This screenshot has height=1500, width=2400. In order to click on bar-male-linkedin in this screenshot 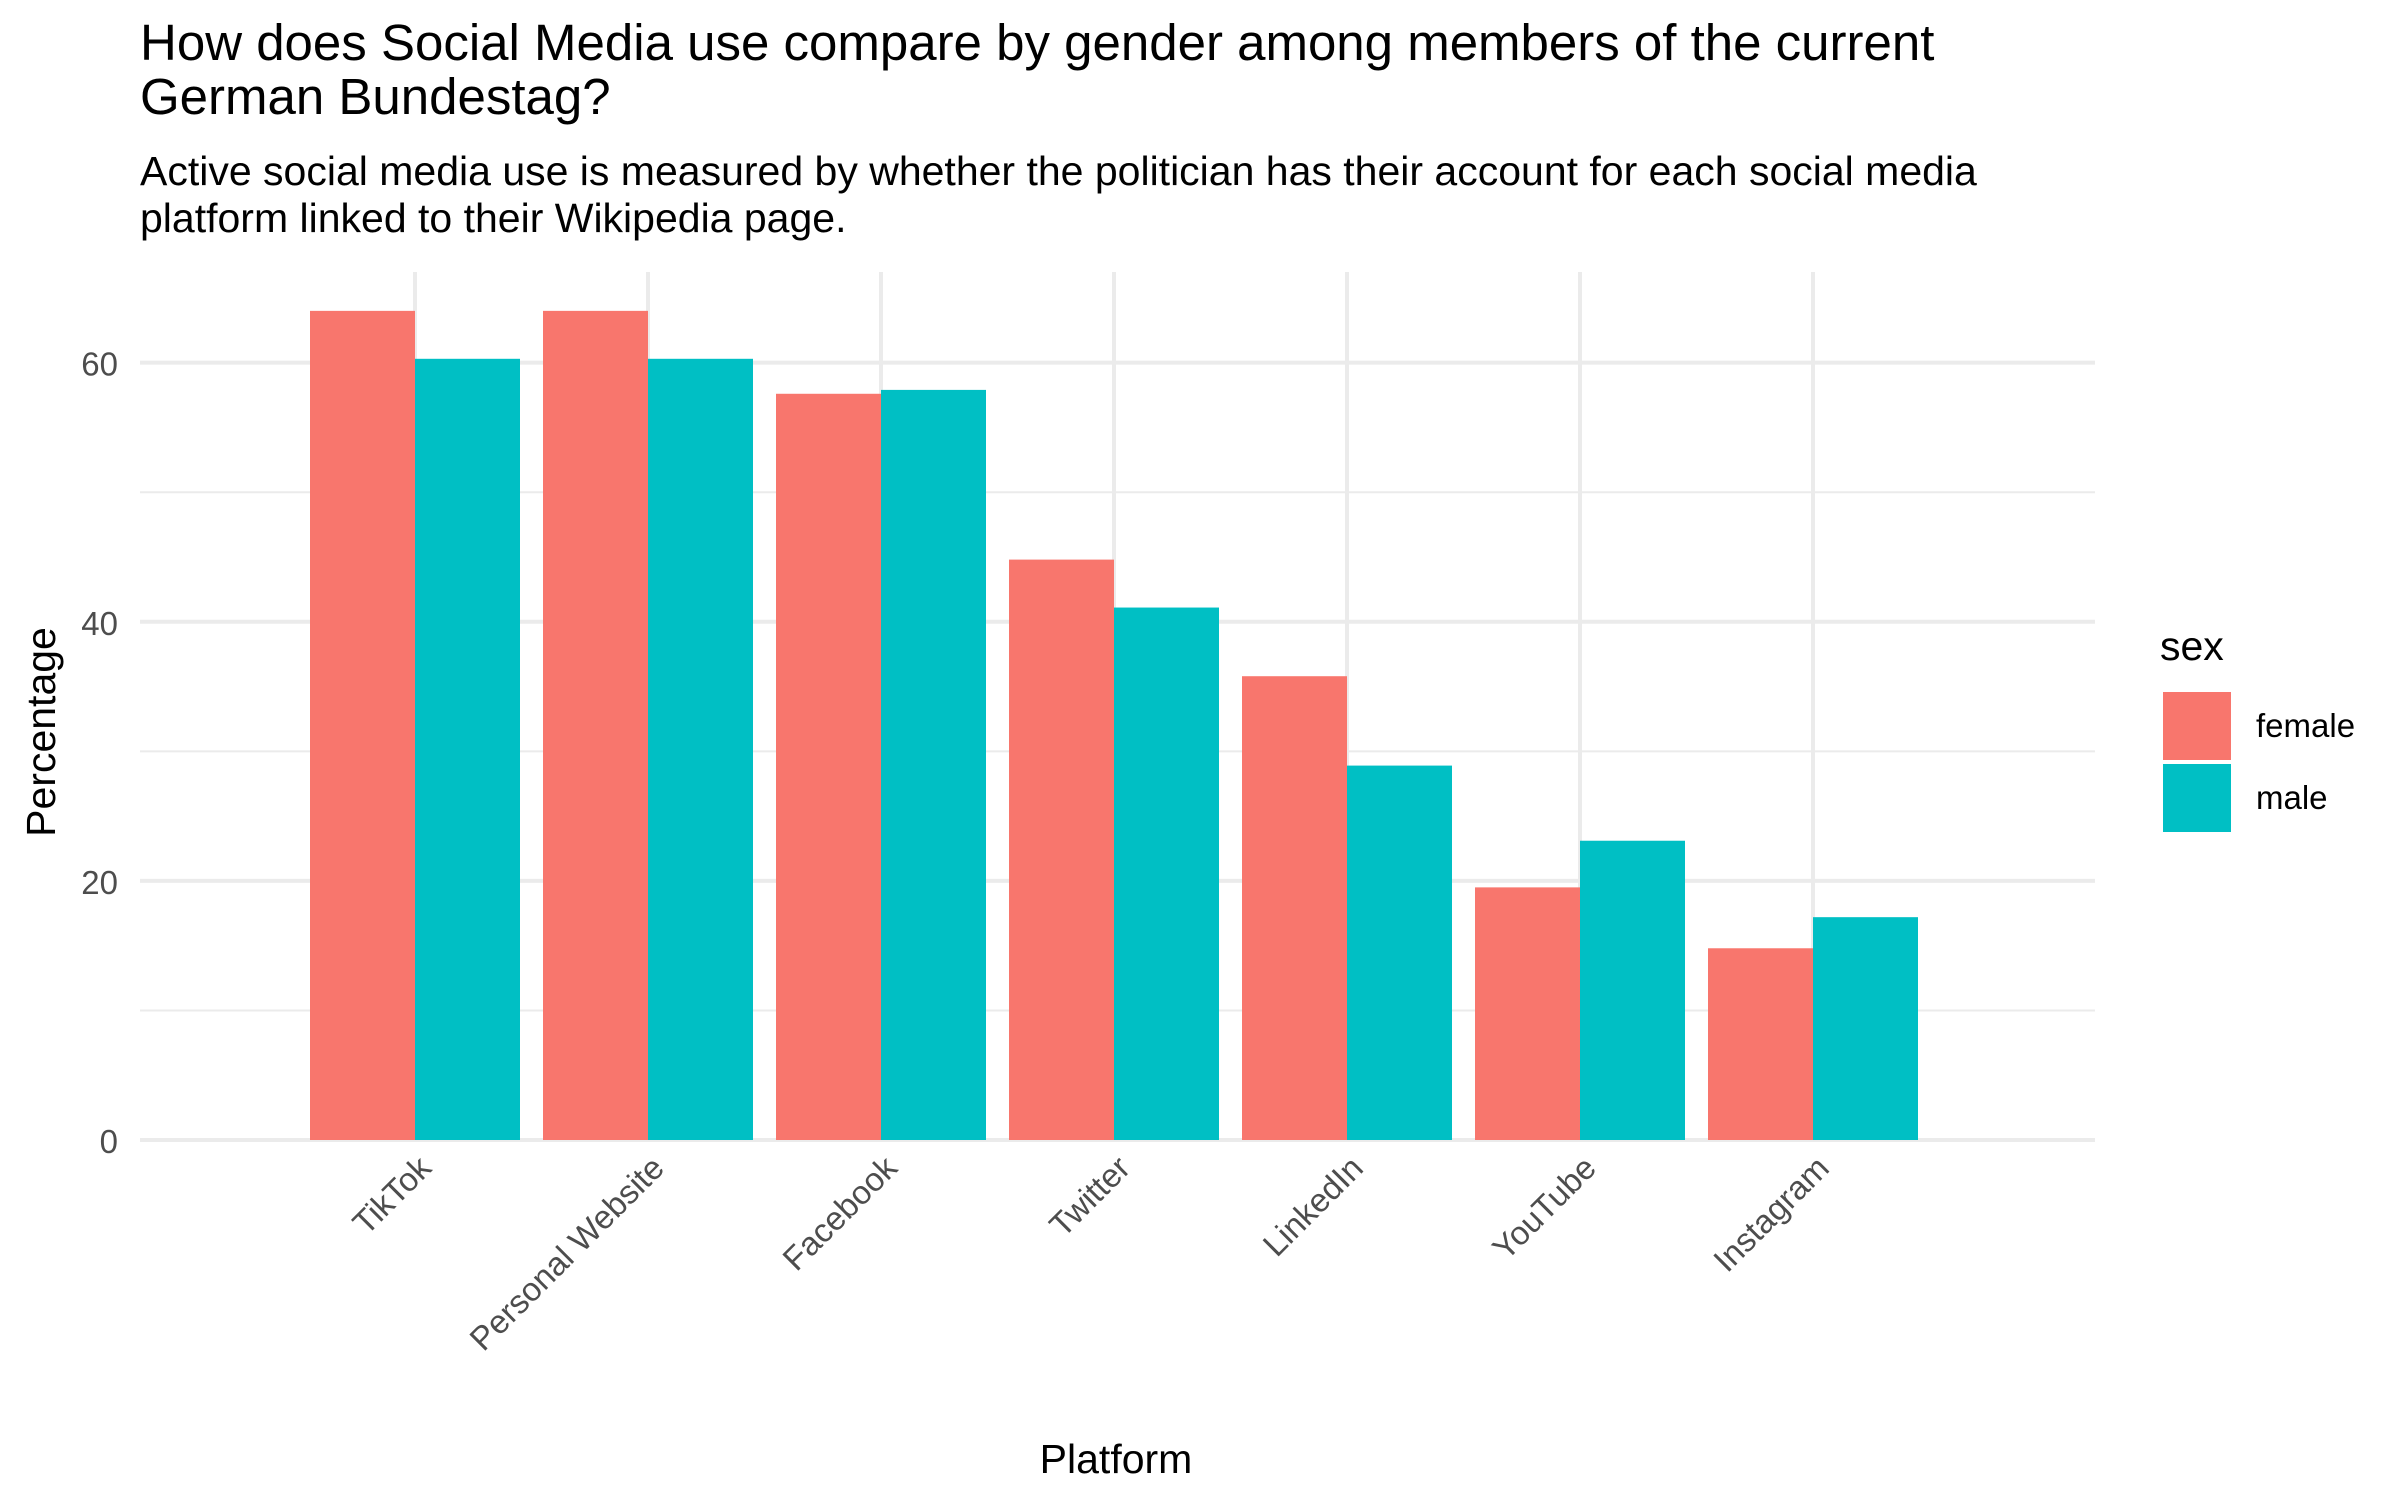, I will do `click(1399, 952)`.